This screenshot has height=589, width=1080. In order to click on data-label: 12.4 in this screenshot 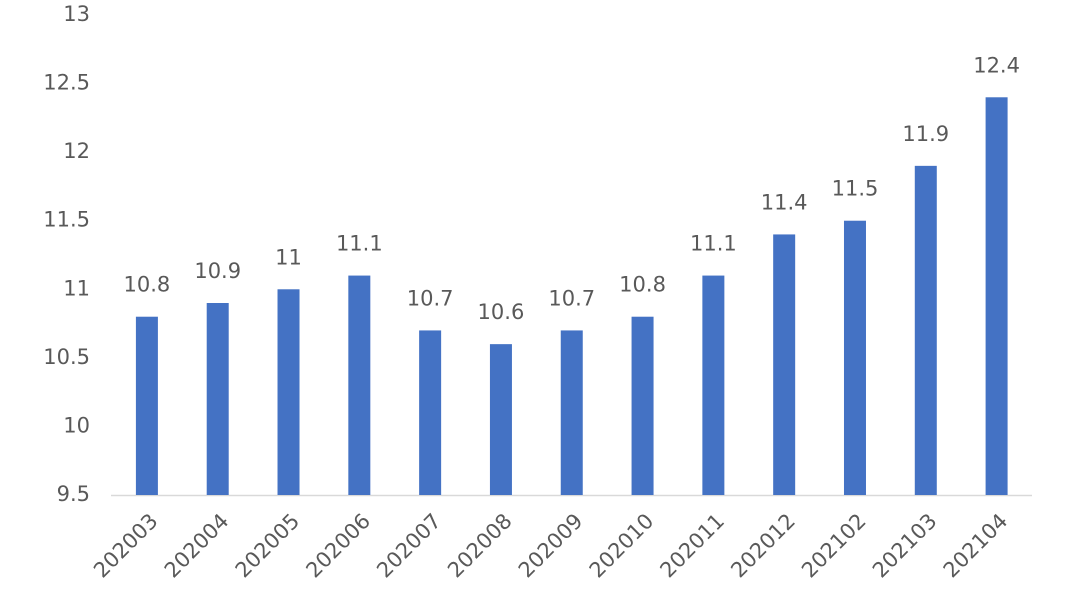, I will do `click(996, 65)`.